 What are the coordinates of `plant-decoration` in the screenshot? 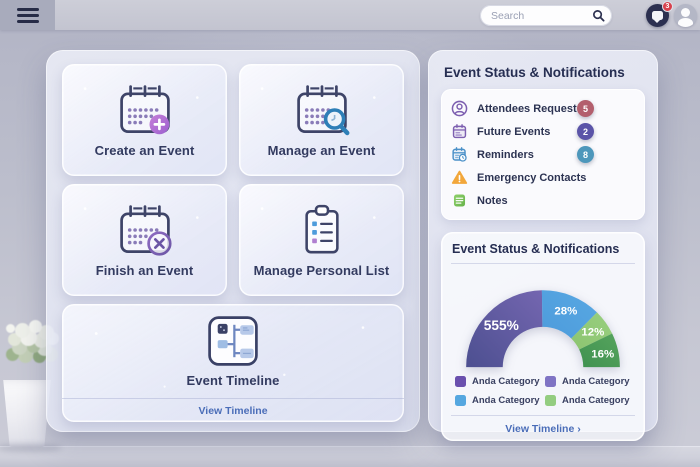 It's located at (34, 387).